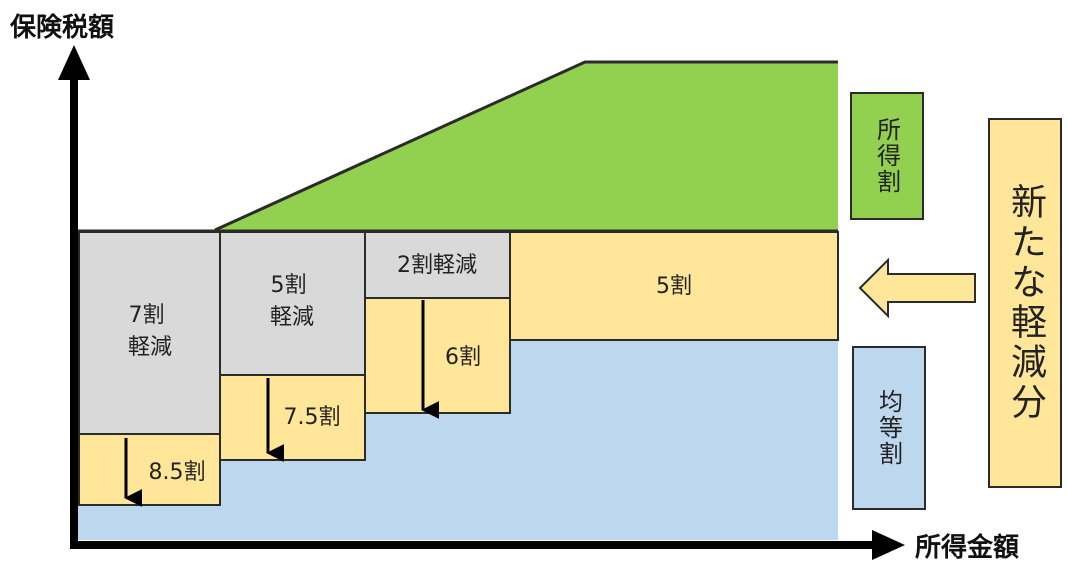 The width and height of the screenshot is (1068, 568). I want to click on income-rate-legend: 所得割, so click(887, 156).